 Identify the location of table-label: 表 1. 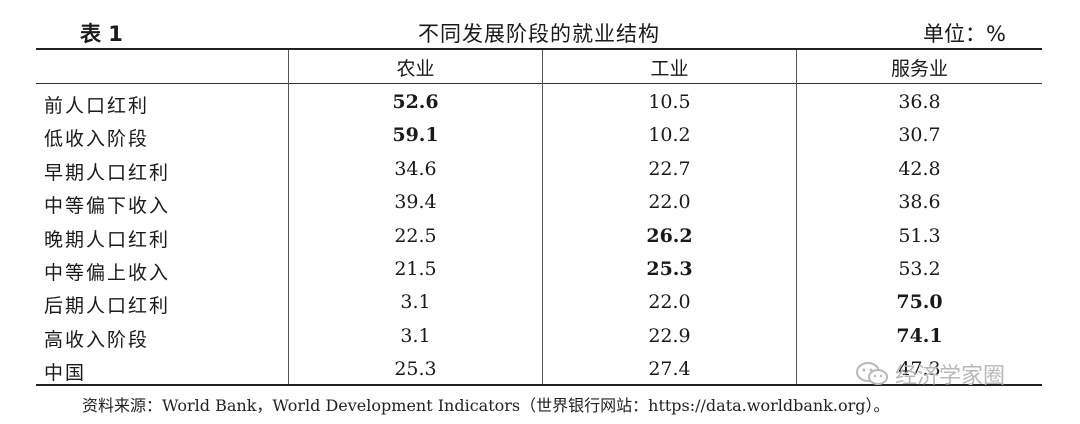
(101, 34).